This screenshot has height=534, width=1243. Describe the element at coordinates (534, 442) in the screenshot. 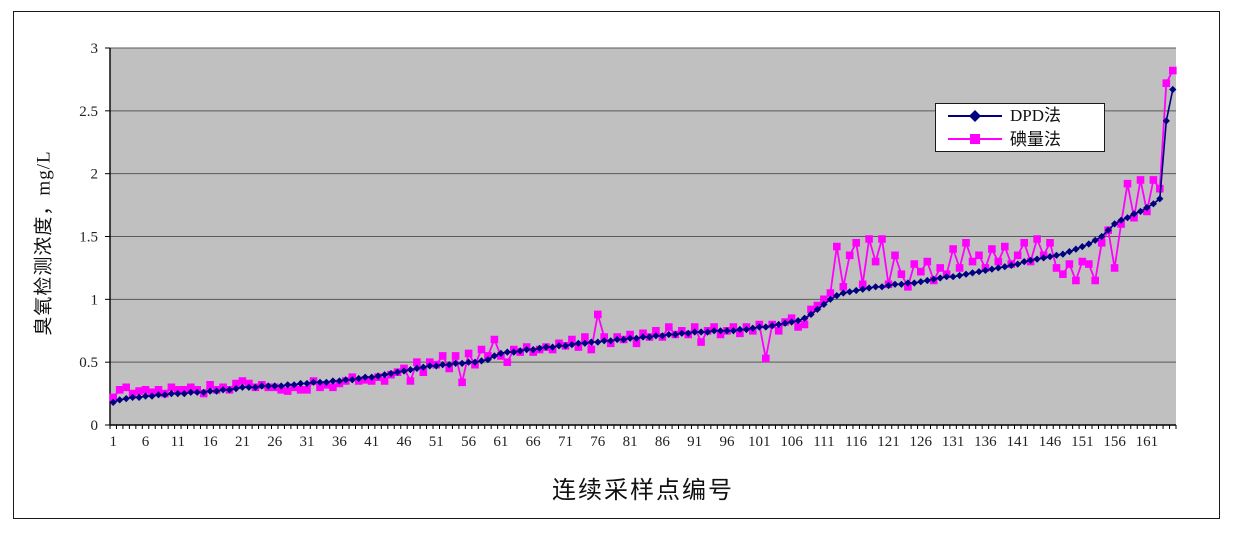

I see `x-tick-label: 66` at that location.